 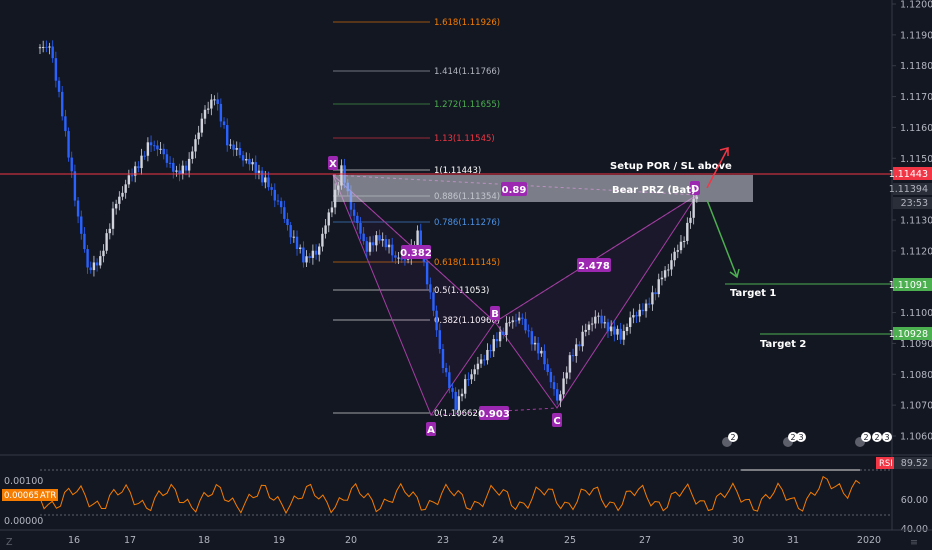 I want to click on pattern-ratio-line, so click(x=596, y=258).